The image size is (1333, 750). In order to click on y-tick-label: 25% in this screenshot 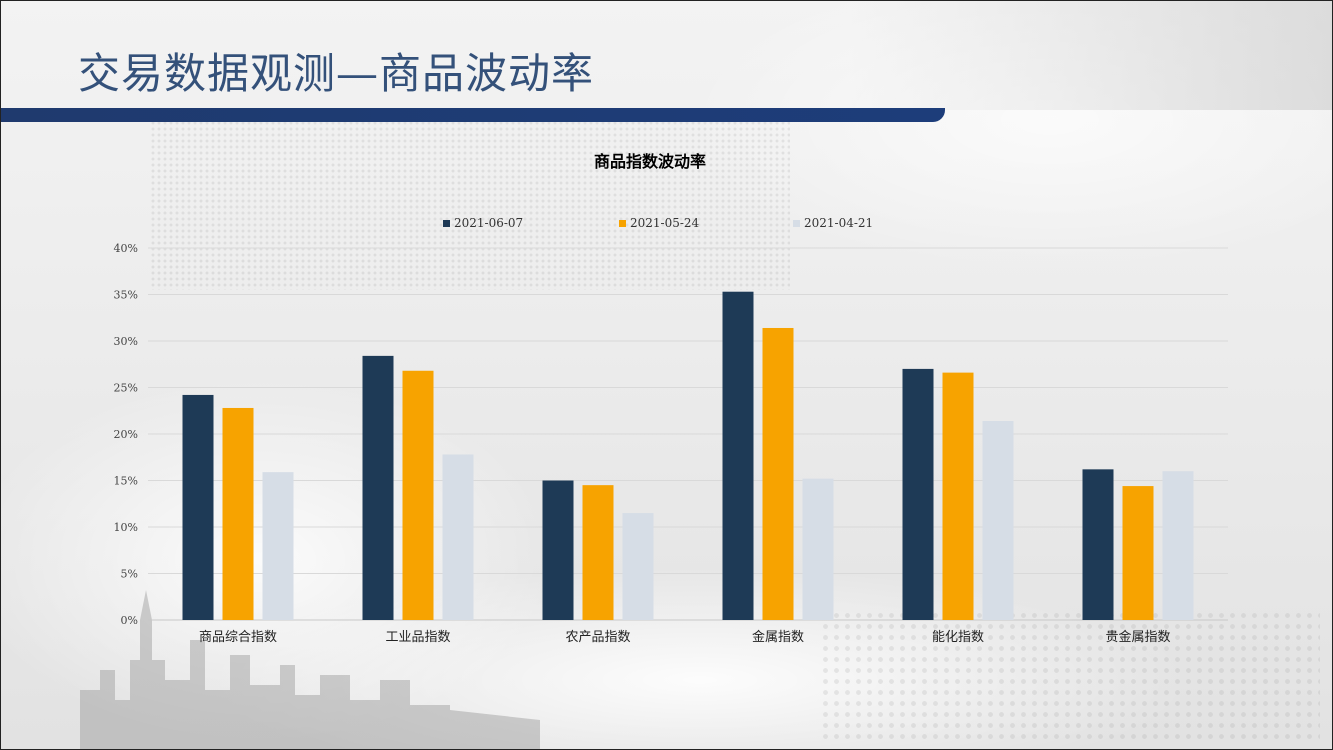, I will do `click(126, 388)`.